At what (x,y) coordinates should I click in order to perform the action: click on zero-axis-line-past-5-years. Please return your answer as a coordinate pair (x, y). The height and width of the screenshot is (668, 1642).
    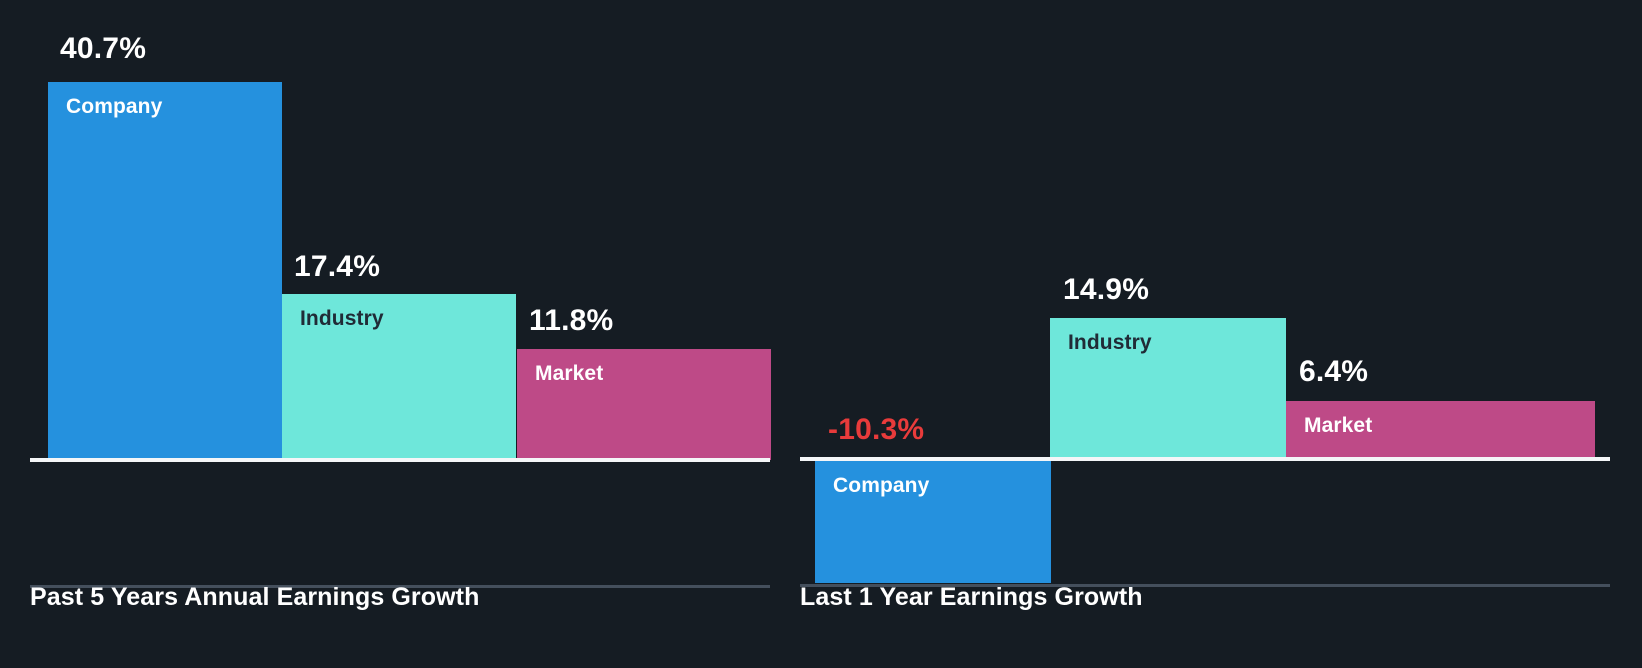
    Looking at the image, I should click on (400, 460).